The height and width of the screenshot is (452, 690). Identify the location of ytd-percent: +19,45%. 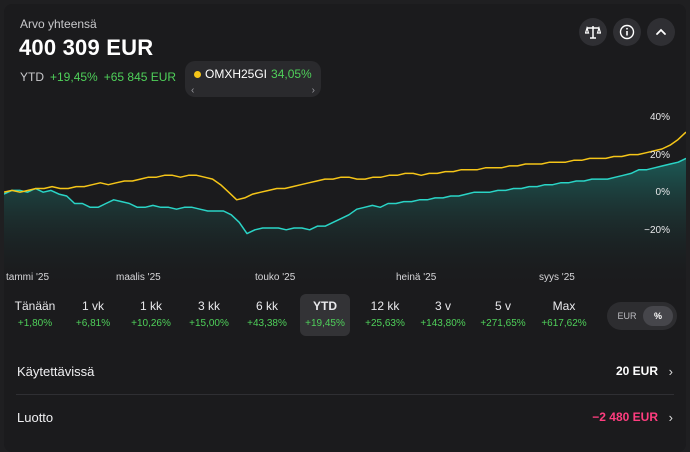
(74, 77).